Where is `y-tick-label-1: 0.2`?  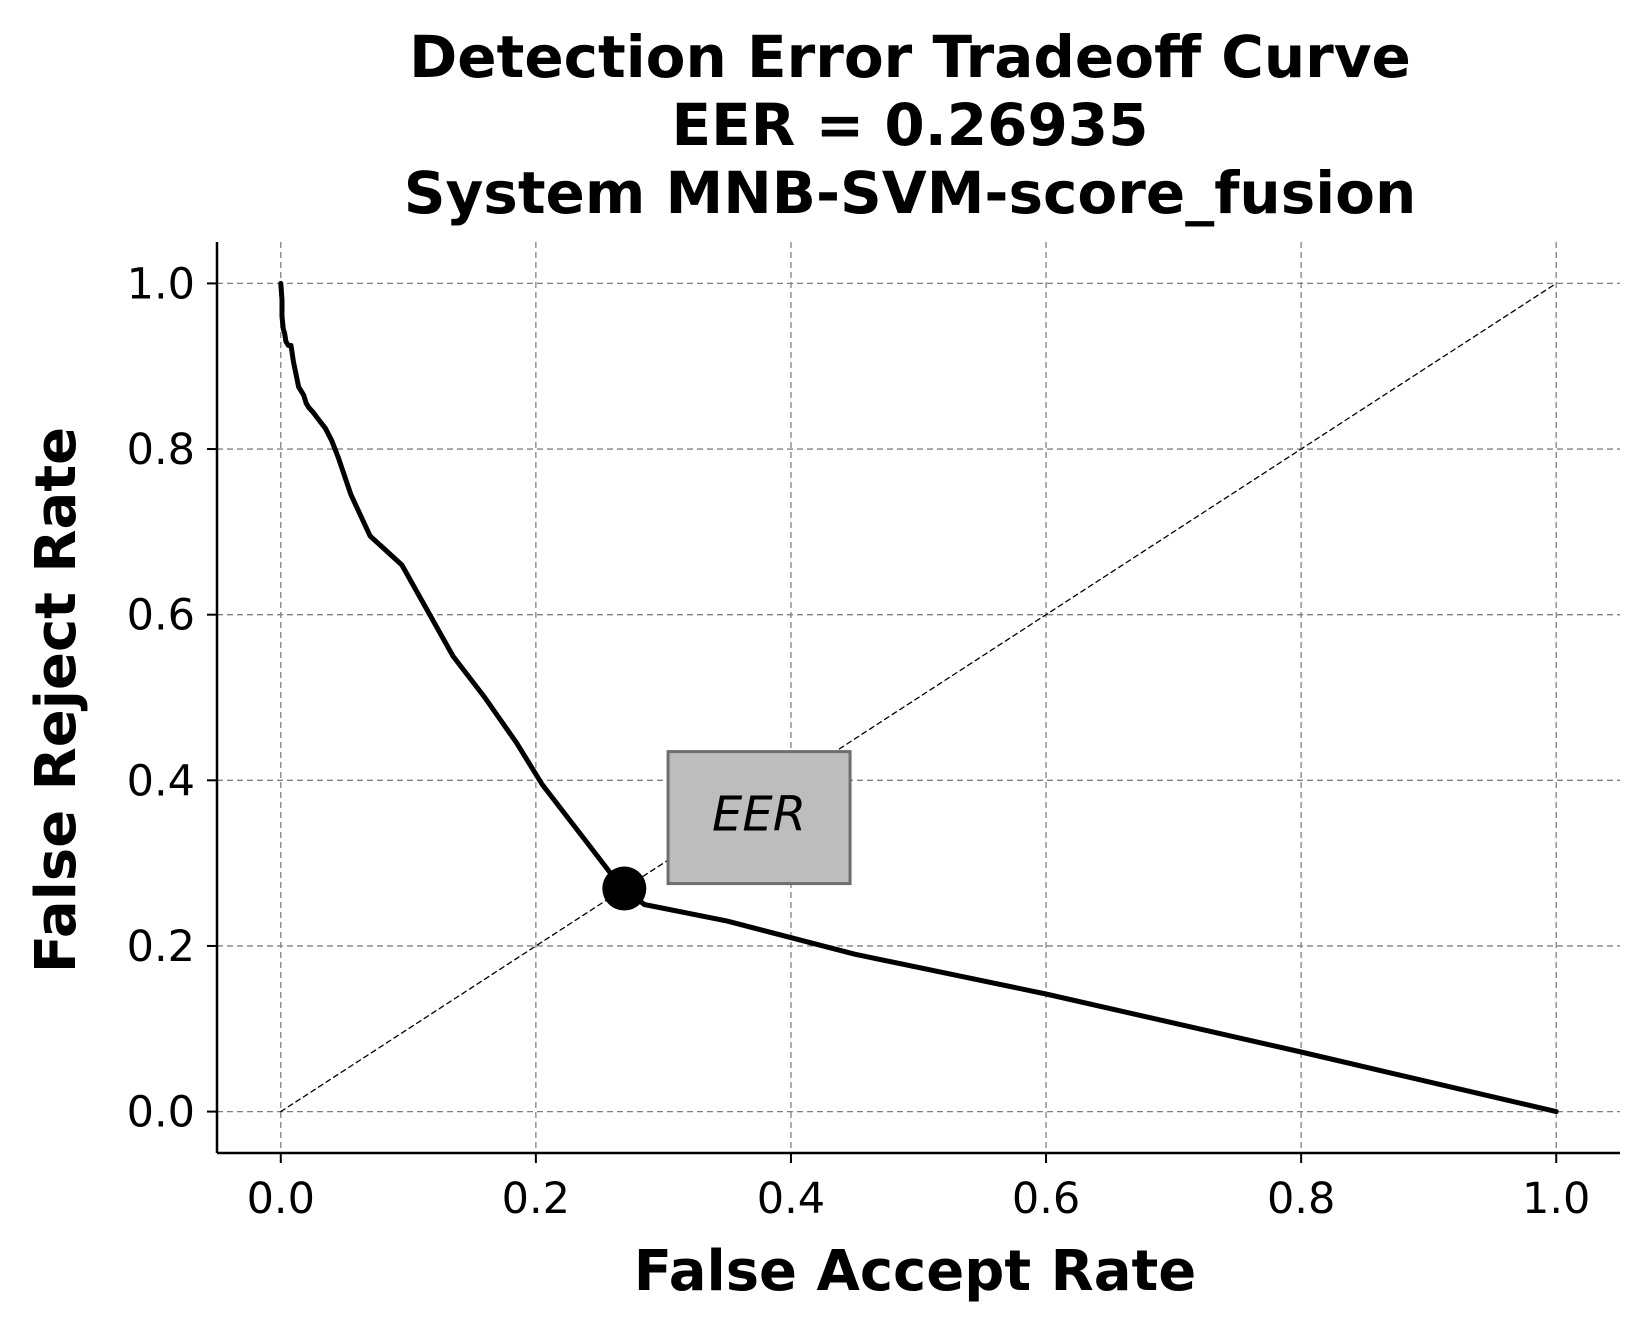
y-tick-label-1: 0.2 is located at coordinates (161, 947).